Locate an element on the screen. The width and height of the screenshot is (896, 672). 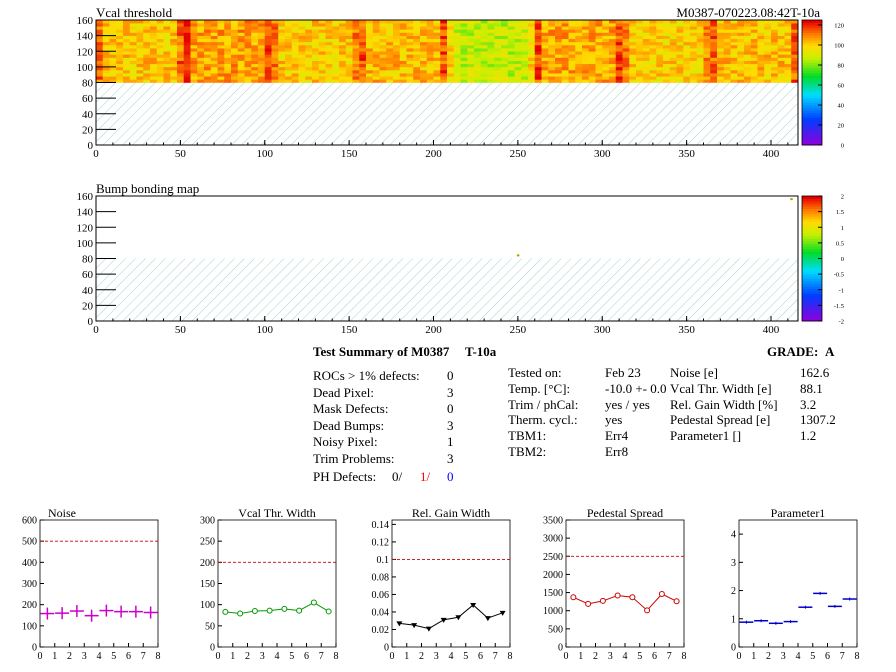
col3-value: 88.1 is located at coordinates (811, 388).